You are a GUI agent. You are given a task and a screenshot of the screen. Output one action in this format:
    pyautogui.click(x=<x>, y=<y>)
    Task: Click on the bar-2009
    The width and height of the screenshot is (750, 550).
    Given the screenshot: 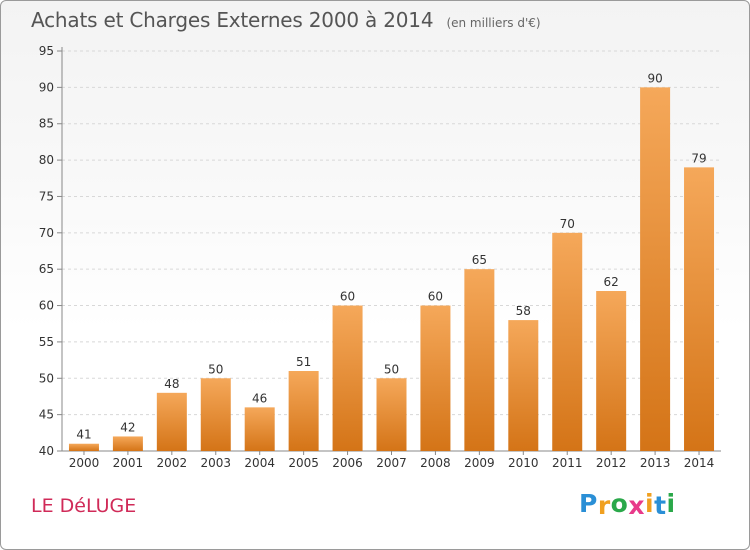 What is the action you would take?
    pyautogui.click(x=479, y=360)
    